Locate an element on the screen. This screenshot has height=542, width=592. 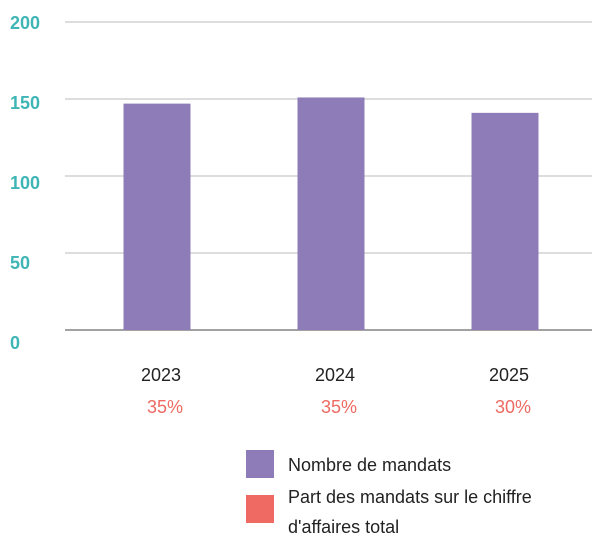
x-tick-label: 2023 is located at coordinates (161, 375).